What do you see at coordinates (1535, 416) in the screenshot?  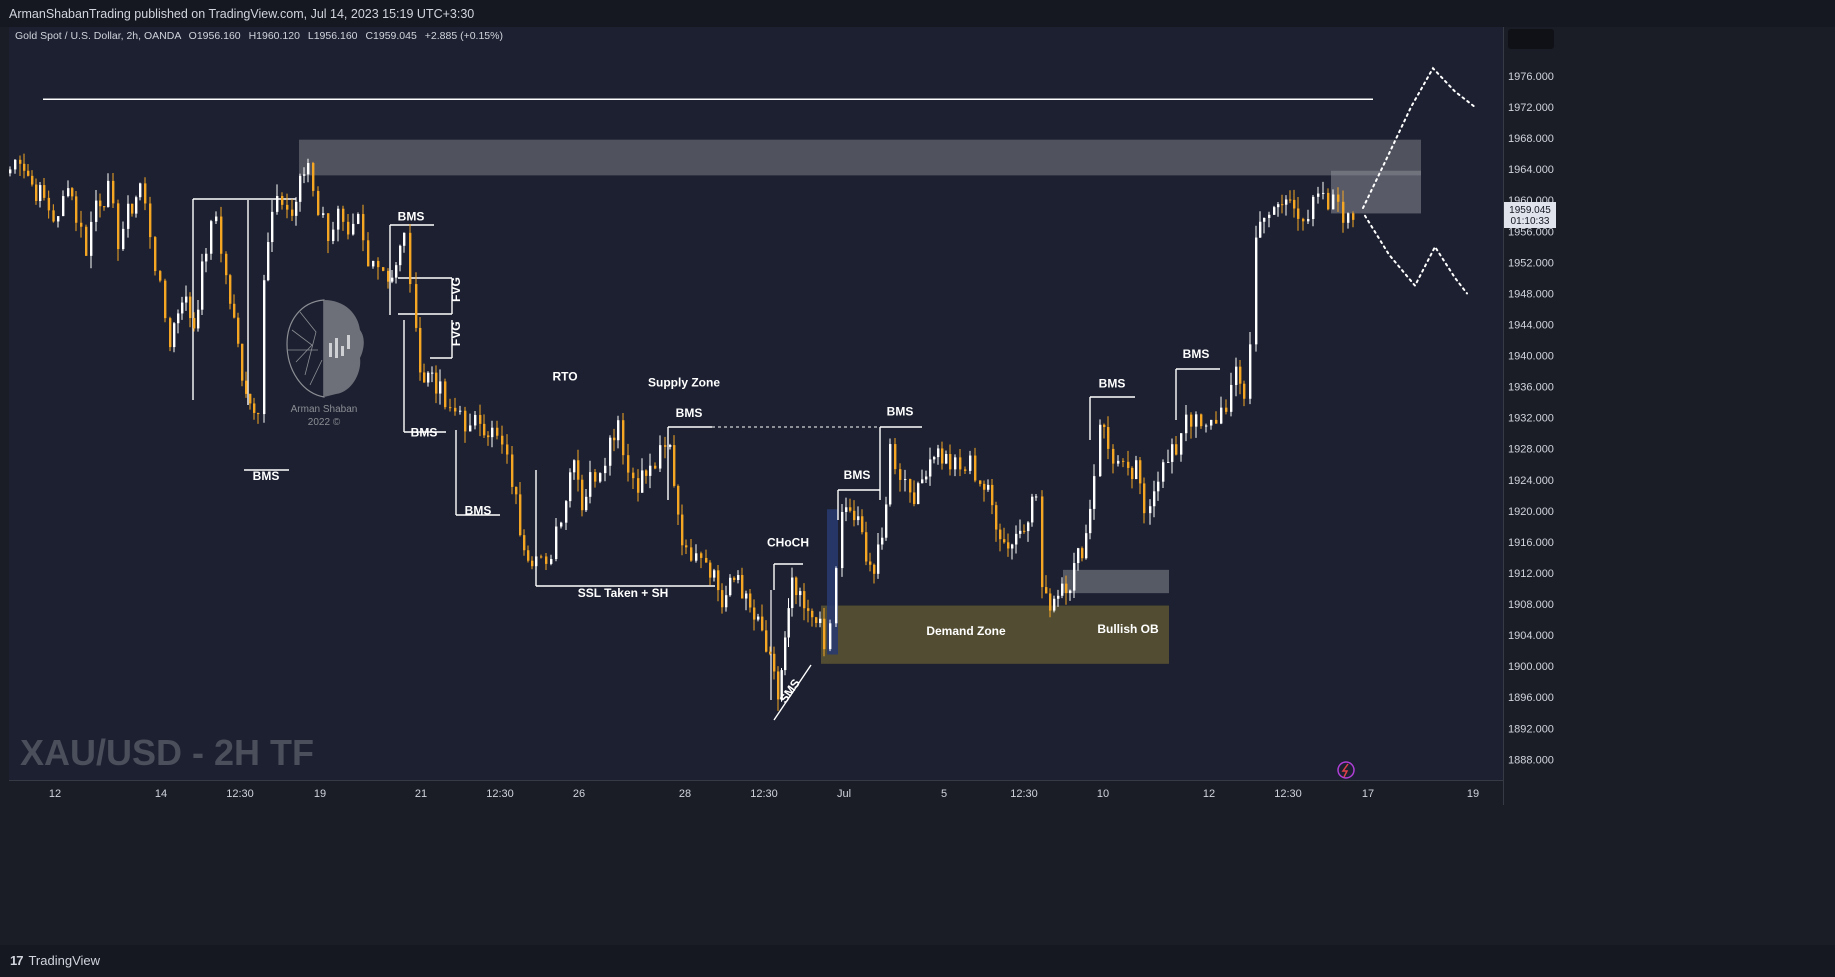 I see `price-scale` at bounding box center [1535, 416].